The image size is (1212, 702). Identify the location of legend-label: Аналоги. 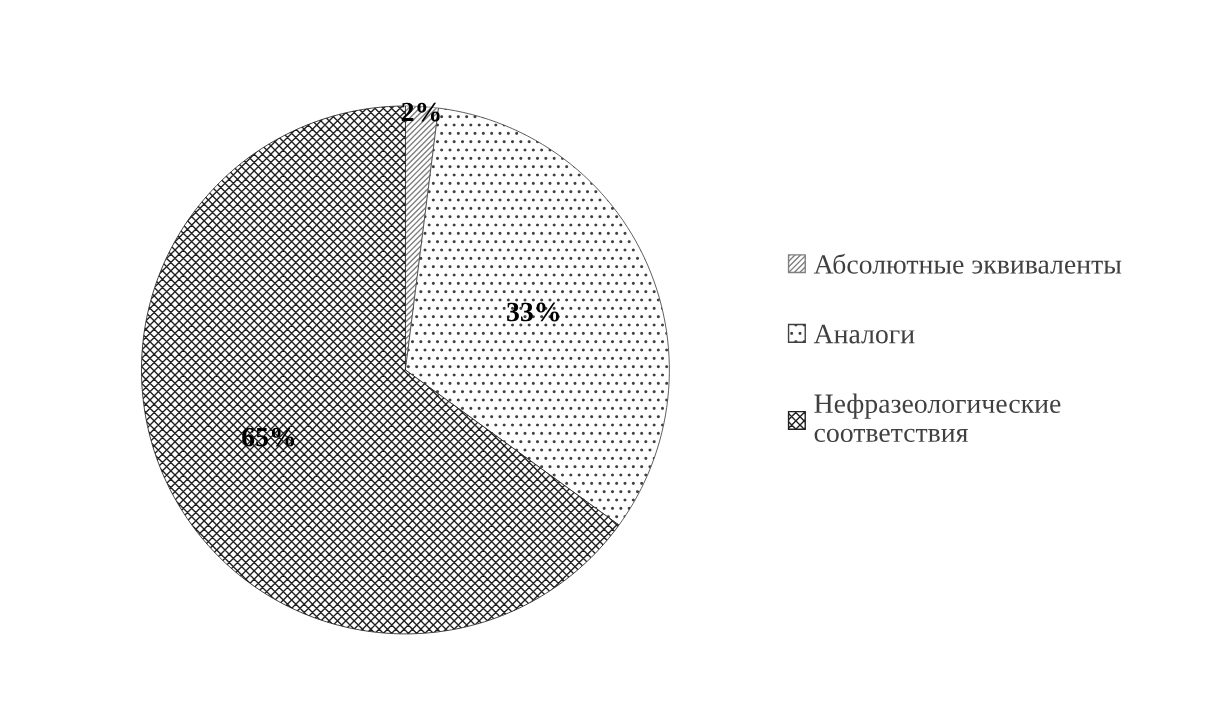
(864, 334).